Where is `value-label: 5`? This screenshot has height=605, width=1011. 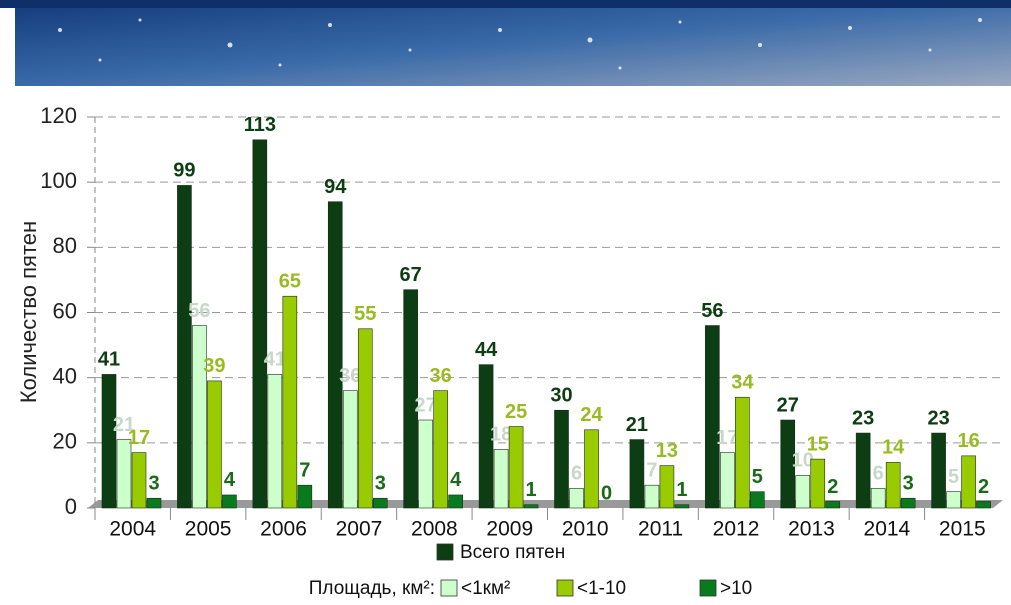 value-label: 5 is located at coordinates (953, 477).